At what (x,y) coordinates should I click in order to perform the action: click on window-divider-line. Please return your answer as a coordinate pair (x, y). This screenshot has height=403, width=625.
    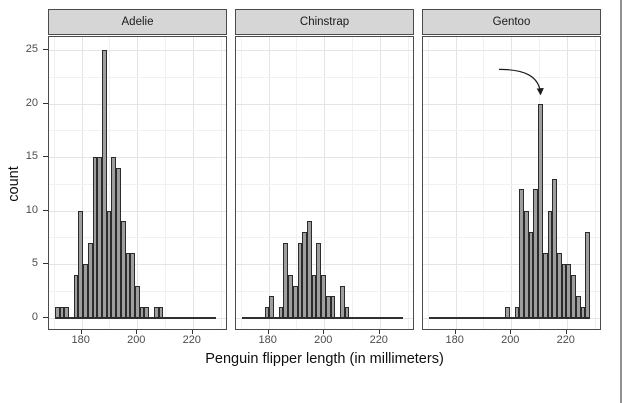
    Looking at the image, I should click on (621, 201).